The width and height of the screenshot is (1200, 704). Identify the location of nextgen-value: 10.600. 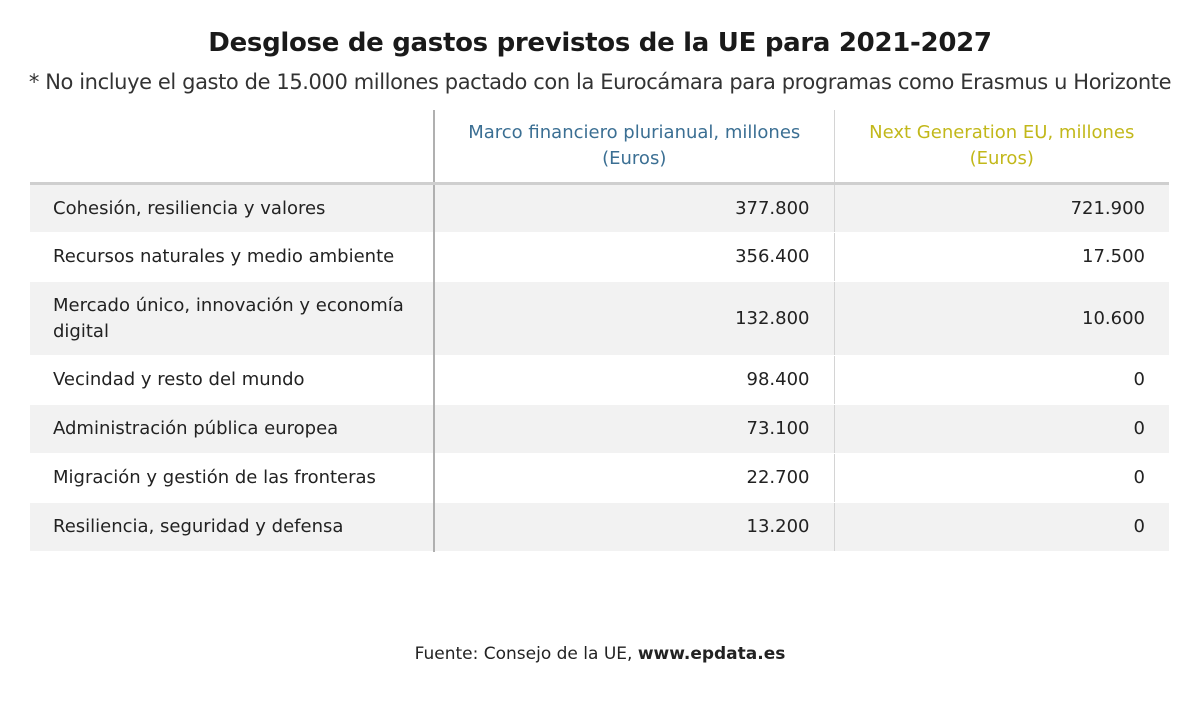
(1001, 318).